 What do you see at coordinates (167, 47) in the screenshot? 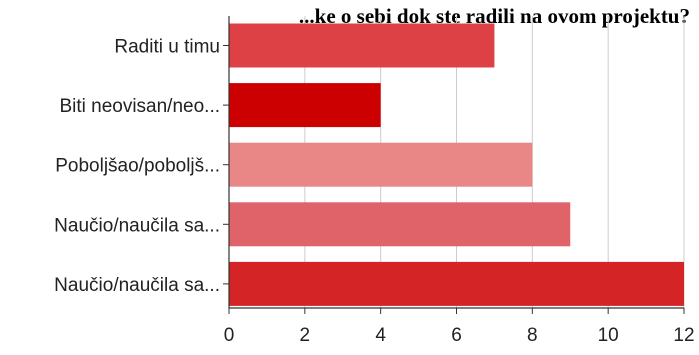
I see `category-label: Raditi u timu` at bounding box center [167, 47].